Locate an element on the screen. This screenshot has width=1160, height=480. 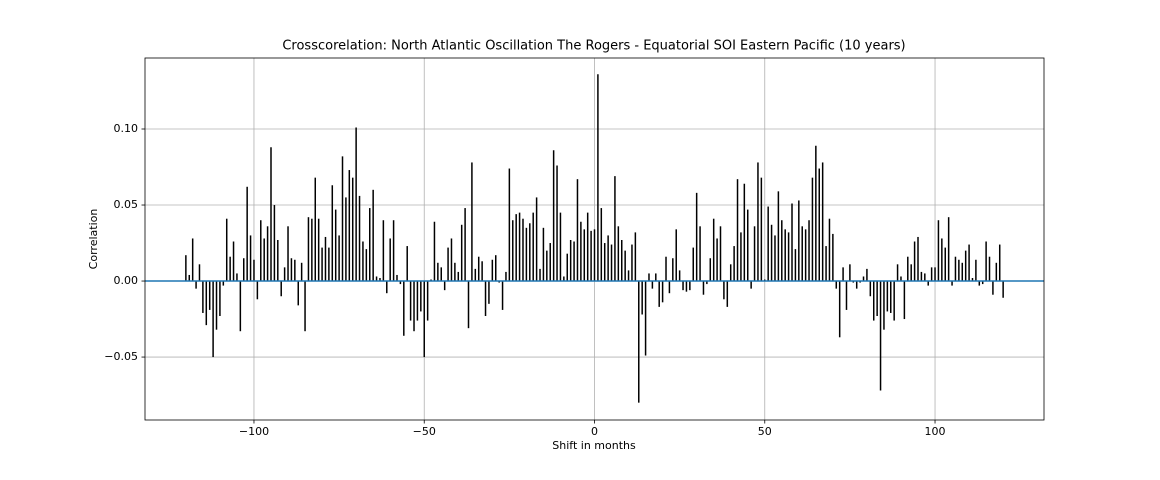
x-tick-label: 50 is located at coordinates (765, 431).